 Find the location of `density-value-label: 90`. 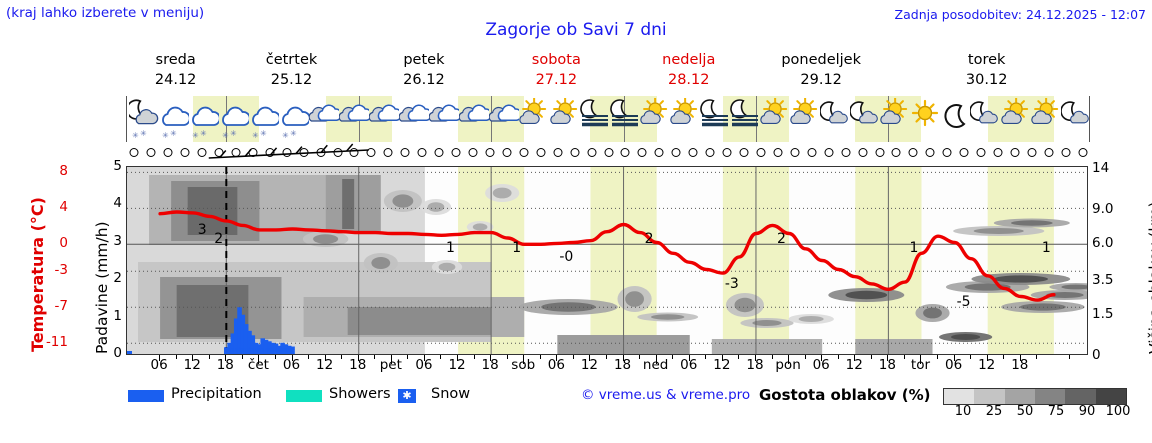

density-value-label: 90 is located at coordinates (1087, 411).